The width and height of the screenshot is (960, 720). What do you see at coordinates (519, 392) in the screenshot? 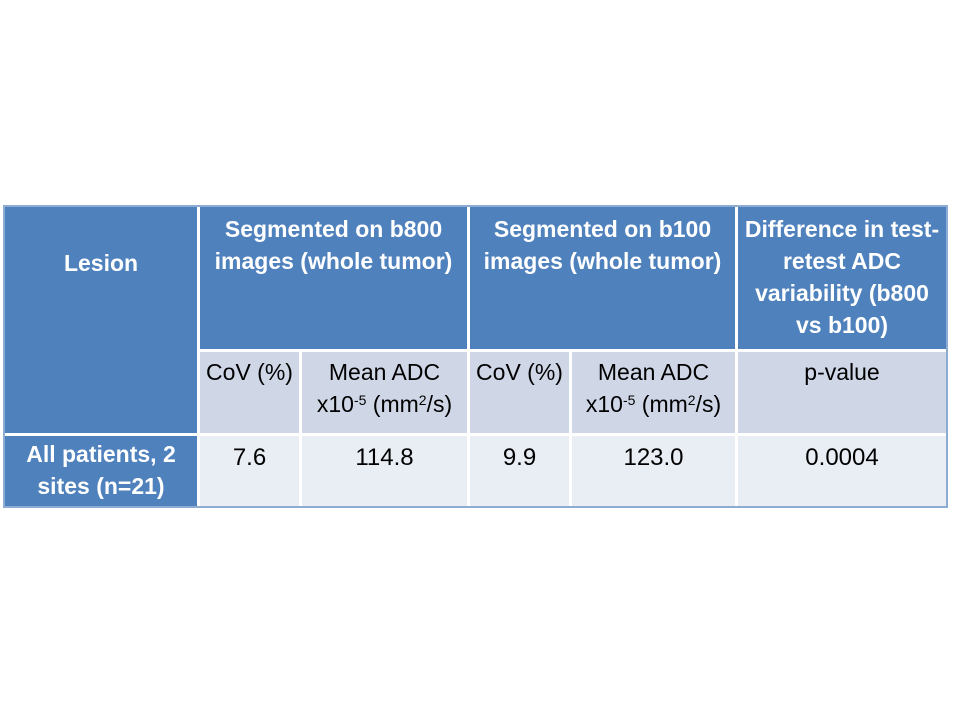
I see `subheader-cov-b100: CoV (%)` at bounding box center [519, 392].